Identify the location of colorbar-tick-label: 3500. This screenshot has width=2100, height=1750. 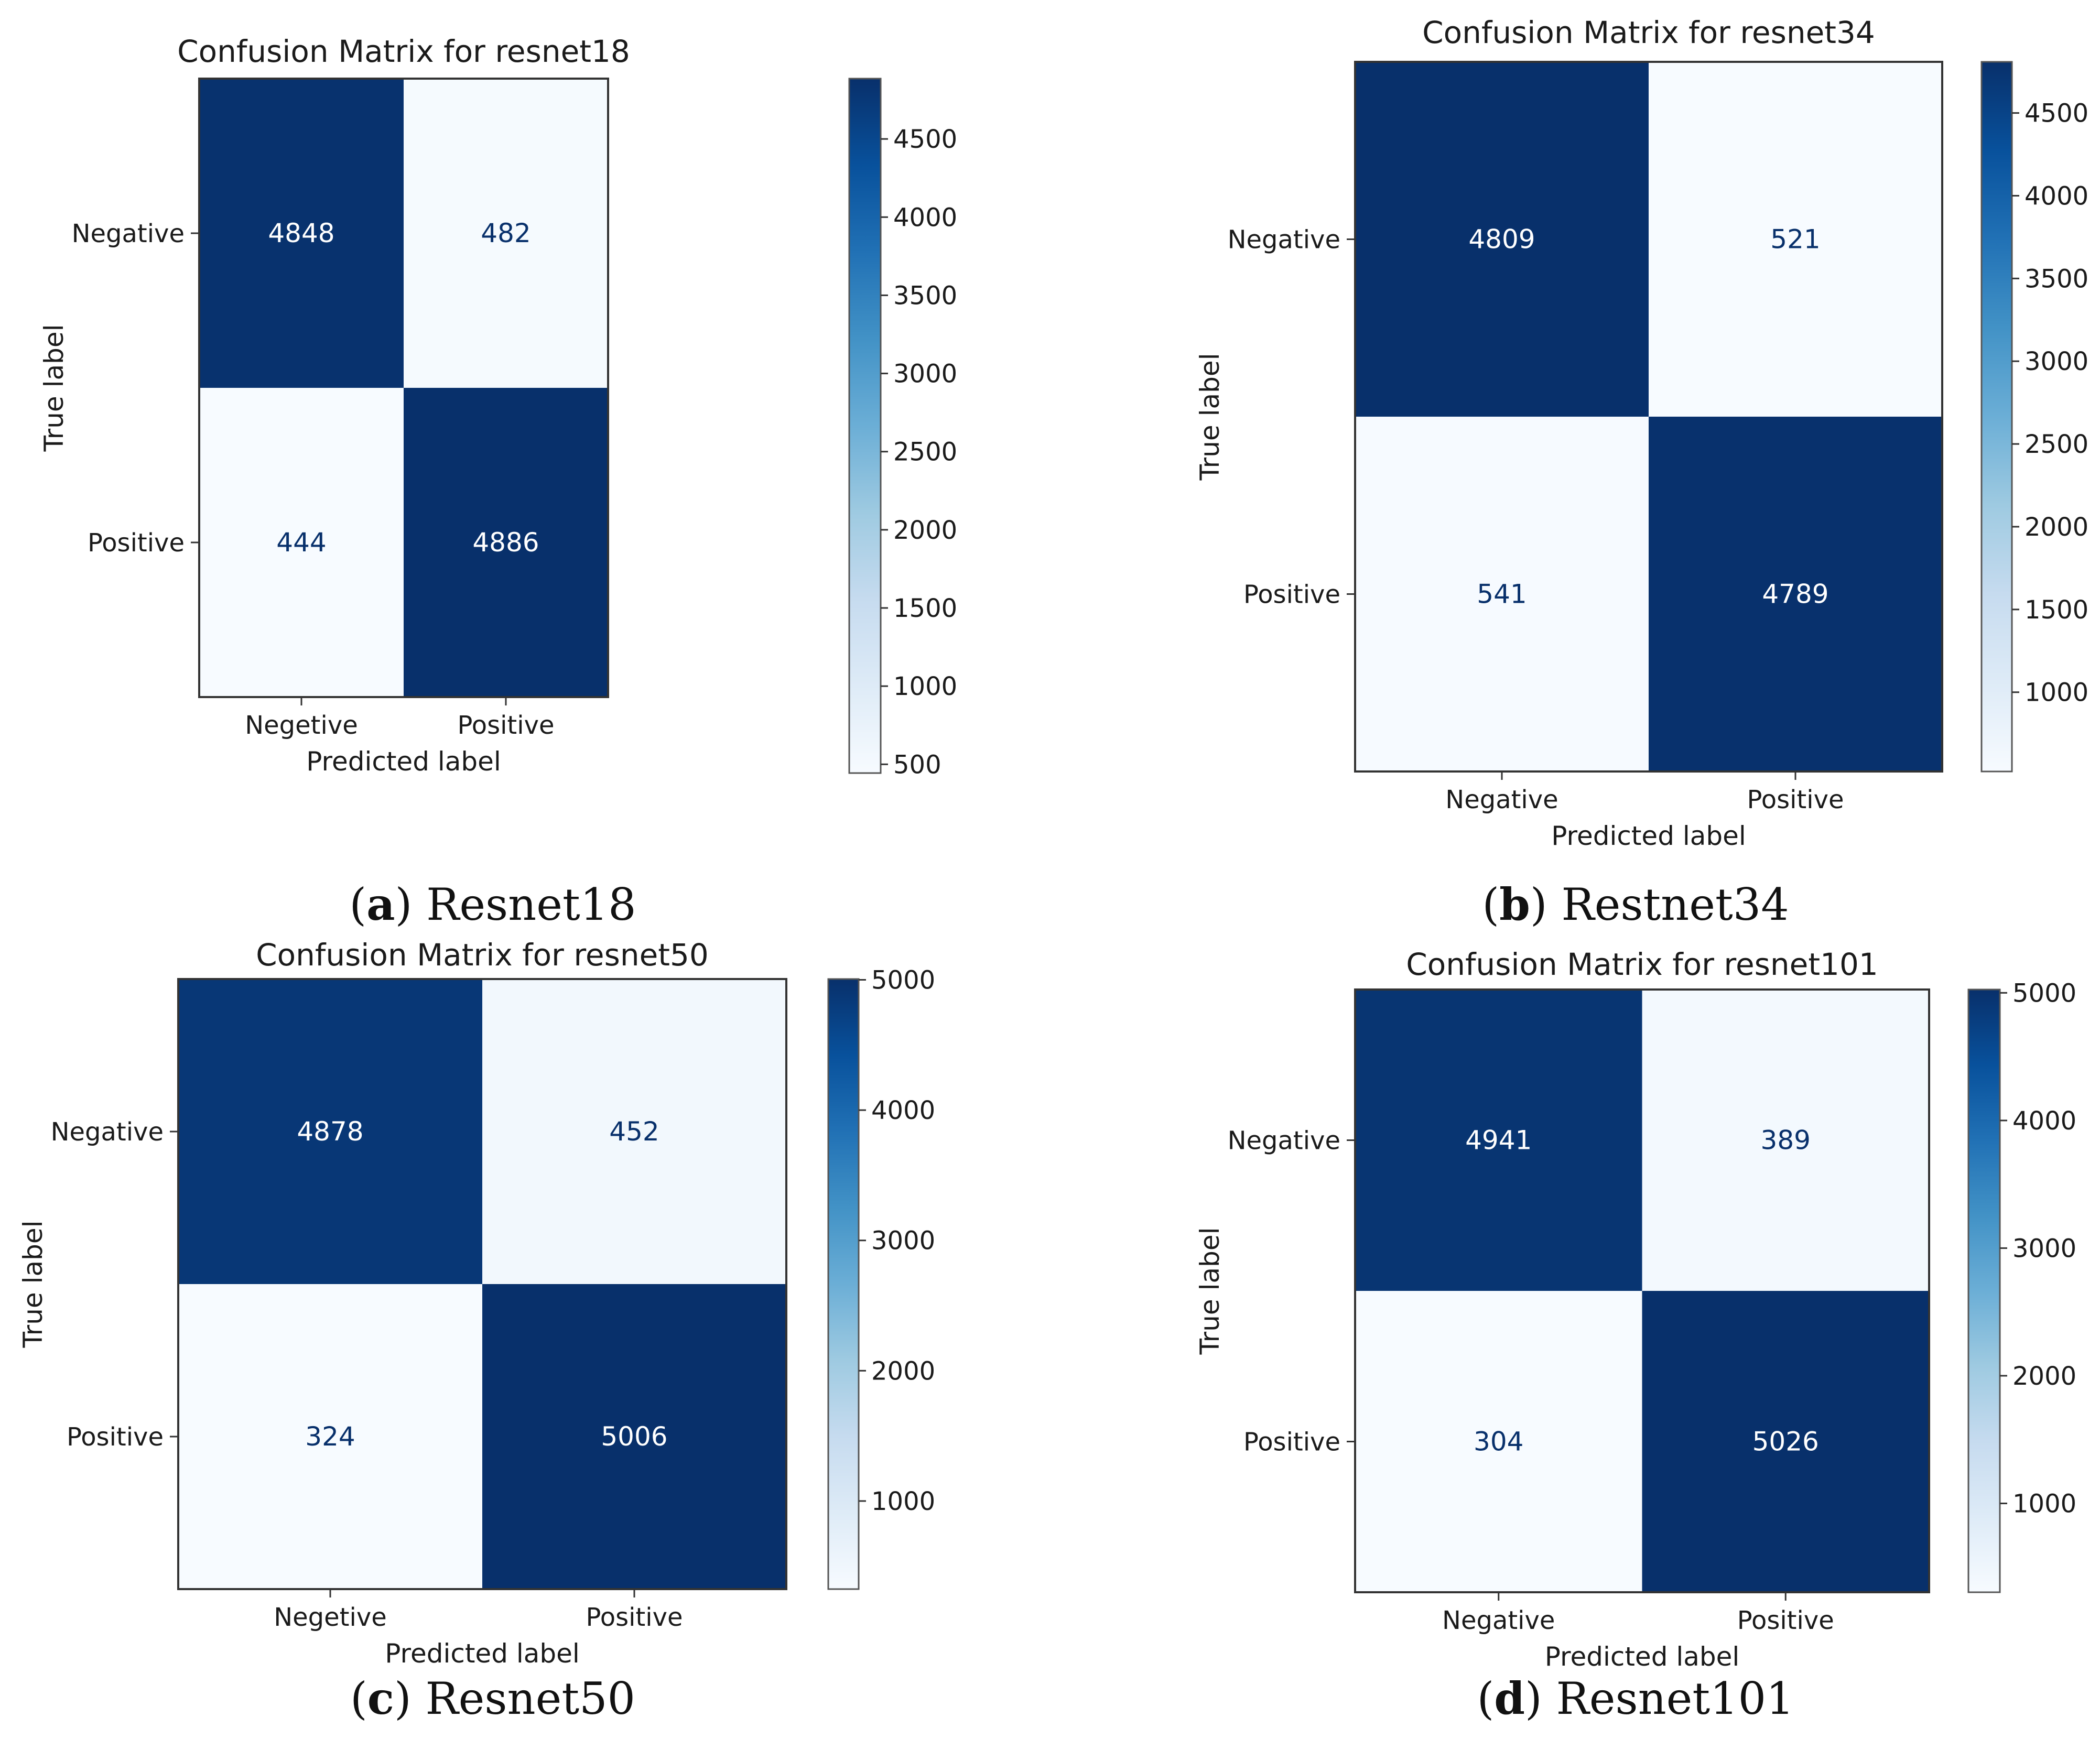
(2056, 279).